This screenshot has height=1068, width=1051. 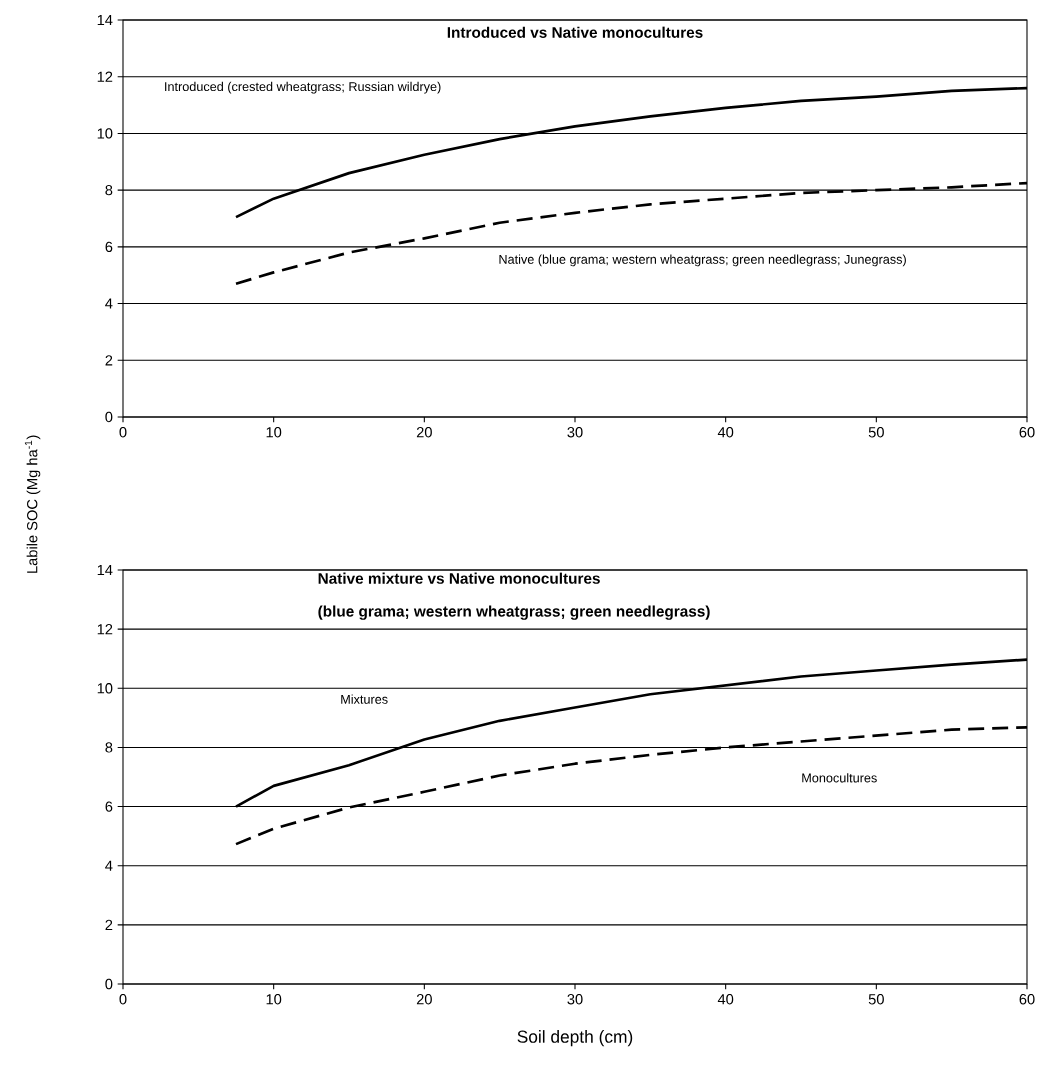 I want to click on x-axis-title: Soil depth (cm), so click(x=575, y=1038).